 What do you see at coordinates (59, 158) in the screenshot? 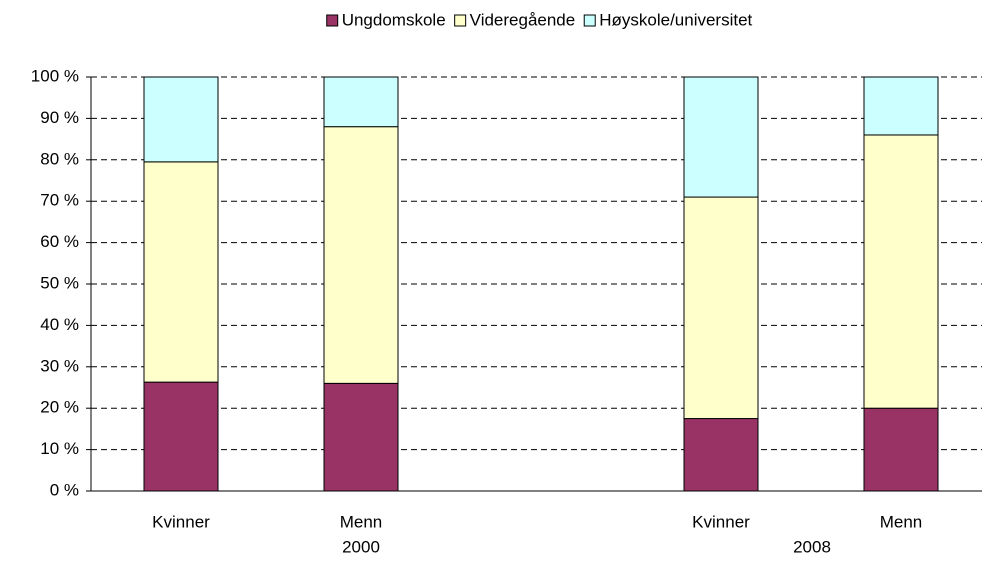
I see `y-tick-label: 80 %` at bounding box center [59, 158].